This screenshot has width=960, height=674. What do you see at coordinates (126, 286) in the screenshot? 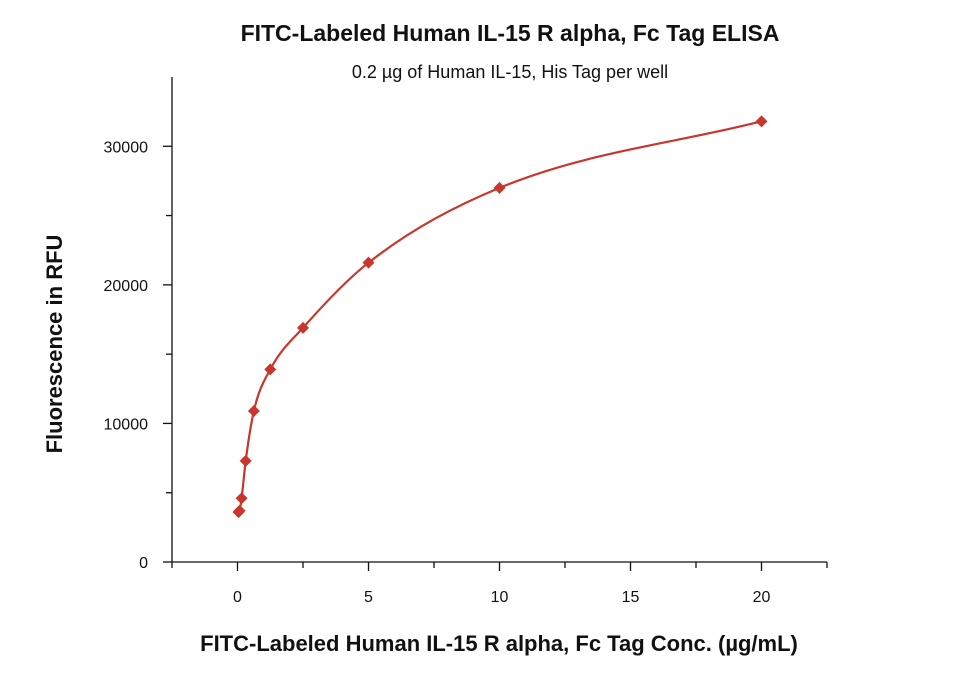
I see `y-tick-label: 20000` at bounding box center [126, 286].